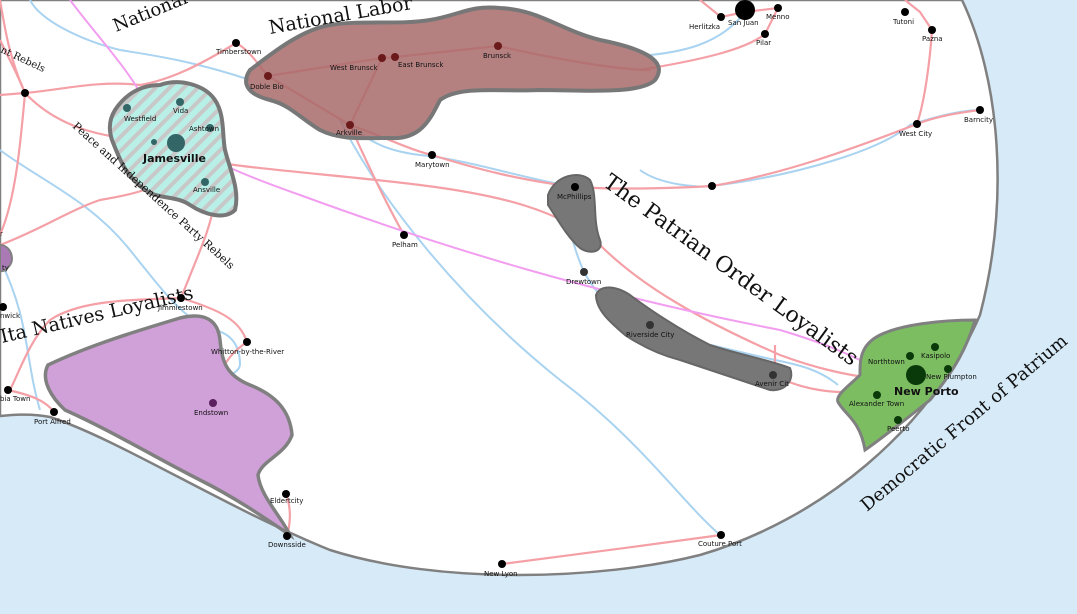  I want to click on region-ita-natives, so click(169, 427).